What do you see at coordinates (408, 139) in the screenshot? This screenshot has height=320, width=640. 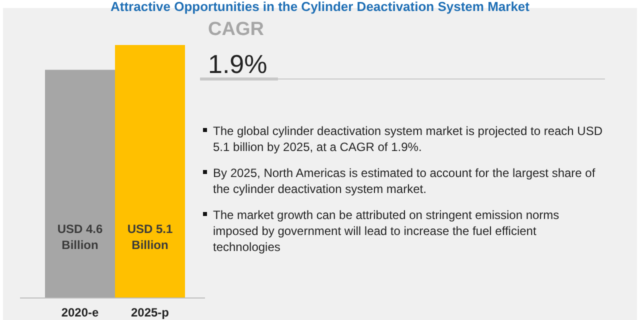 I see `text: The global cylinder deactivation system market is projected to reach USD 5.1 billion by 2025, at a CAGR of 1.9%.` at bounding box center [408, 139].